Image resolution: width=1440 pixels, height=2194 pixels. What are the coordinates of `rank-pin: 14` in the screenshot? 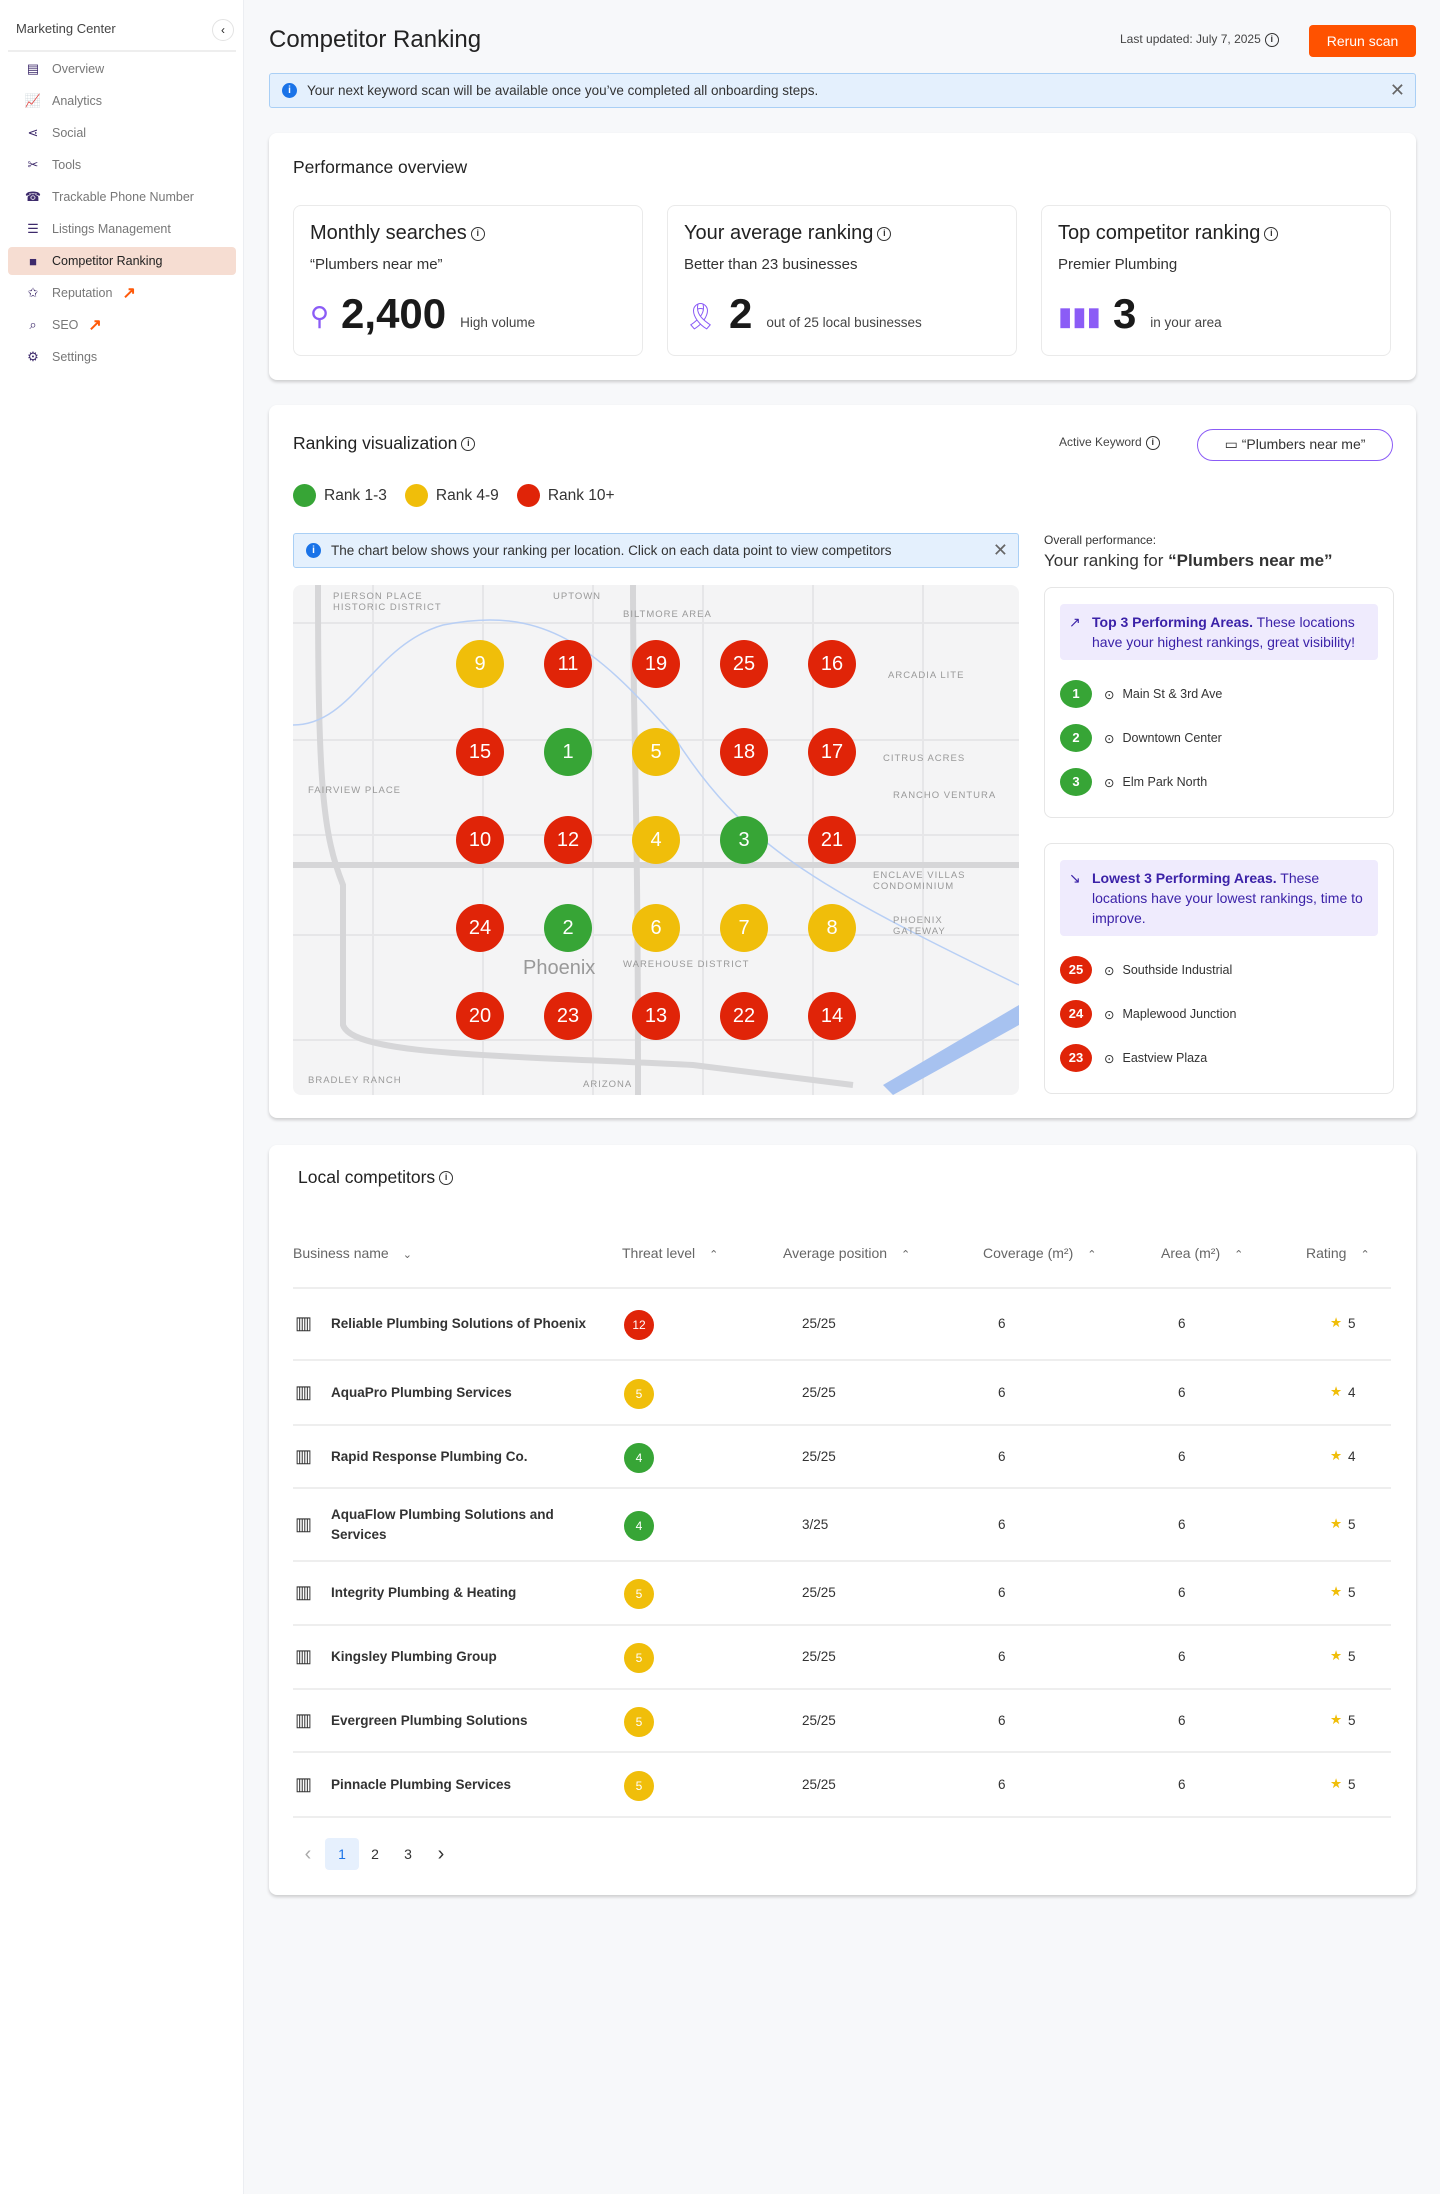 It's located at (832, 1016).